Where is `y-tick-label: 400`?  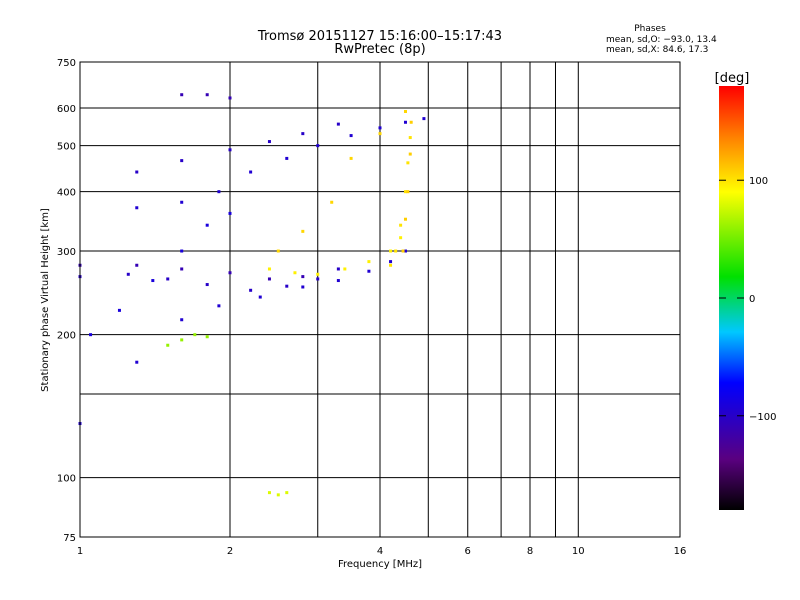 y-tick-label: 400 is located at coordinates (66, 193).